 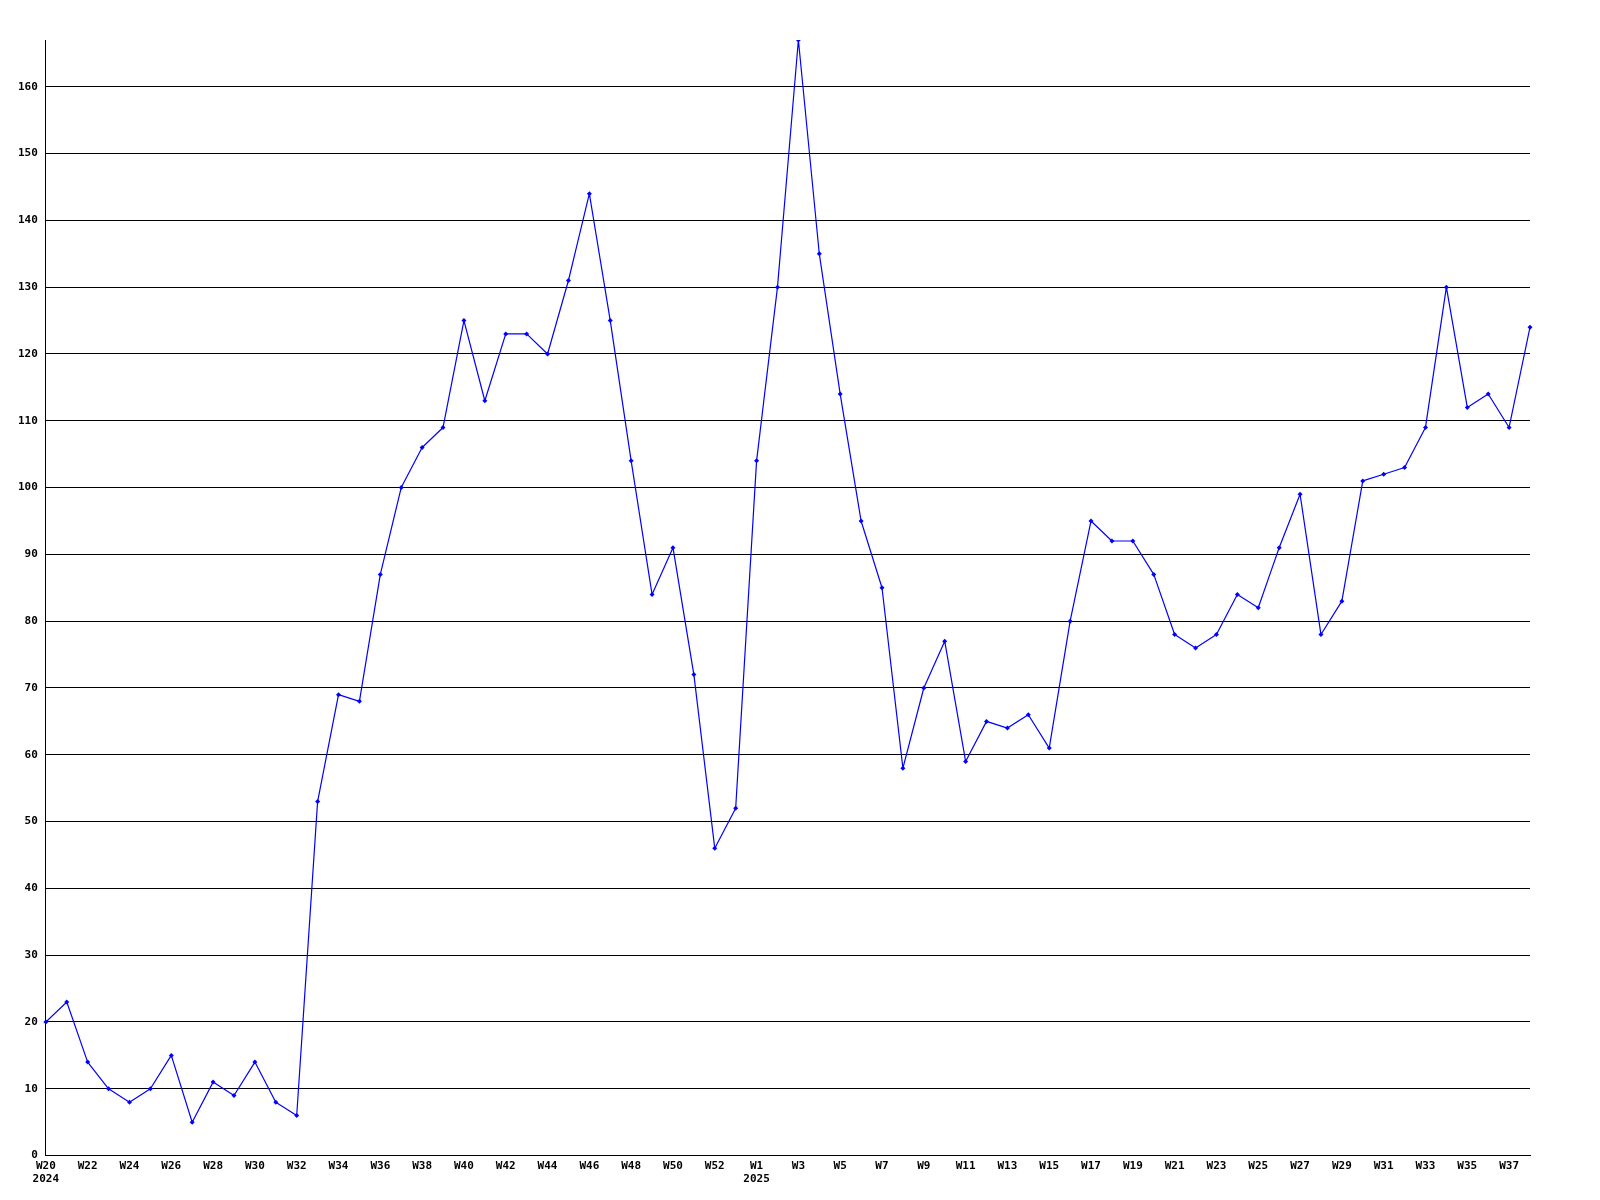 What do you see at coordinates (1132, 1166) in the screenshot?
I see `x-tick-label: W19` at bounding box center [1132, 1166].